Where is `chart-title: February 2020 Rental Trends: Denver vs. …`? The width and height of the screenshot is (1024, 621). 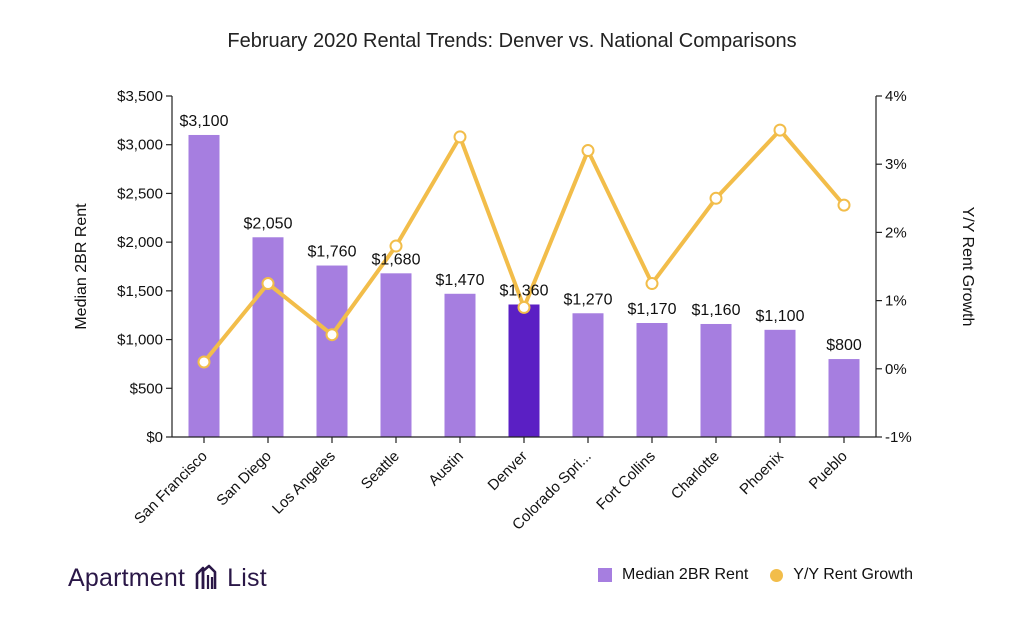 chart-title: February 2020 Rental Trends: Denver vs. … is located at coordinates (512, 41).